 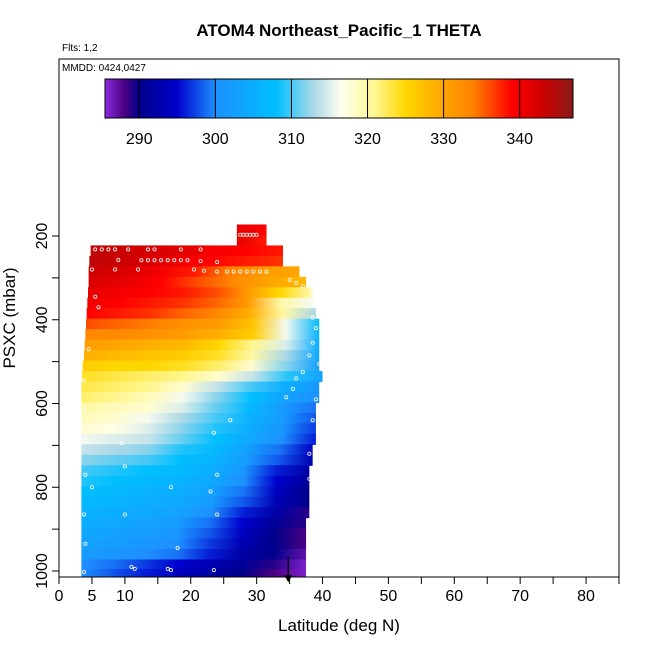 I want to click on colorbar-ticks: 290 300 310 320 330 340, so click(x=329, y=113).